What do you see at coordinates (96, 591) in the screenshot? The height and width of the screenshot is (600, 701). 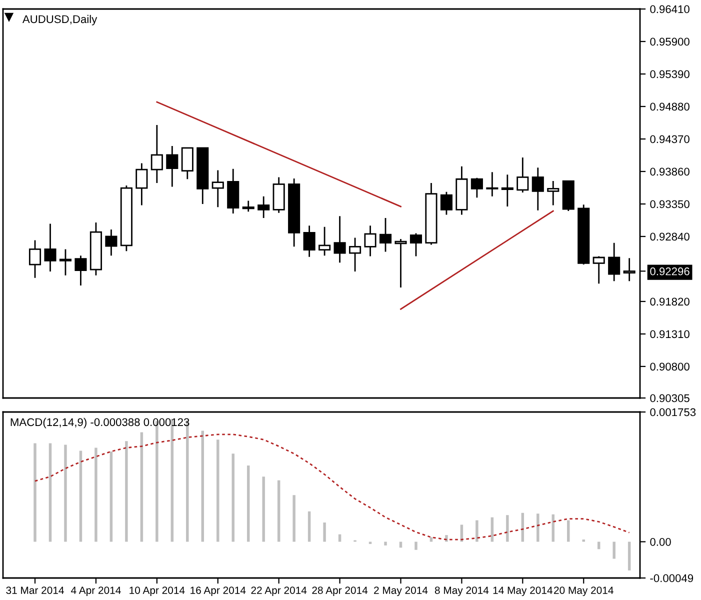 I see `x-tick-label: 4 Apr 2014` at bounding box center [96, 591].